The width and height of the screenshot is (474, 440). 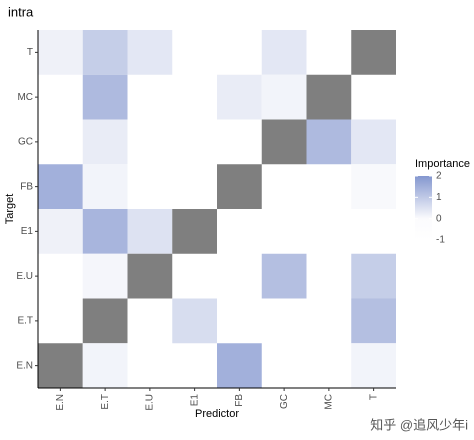 I want to click on y-axis-label: Target, so click(x=10, y=209).